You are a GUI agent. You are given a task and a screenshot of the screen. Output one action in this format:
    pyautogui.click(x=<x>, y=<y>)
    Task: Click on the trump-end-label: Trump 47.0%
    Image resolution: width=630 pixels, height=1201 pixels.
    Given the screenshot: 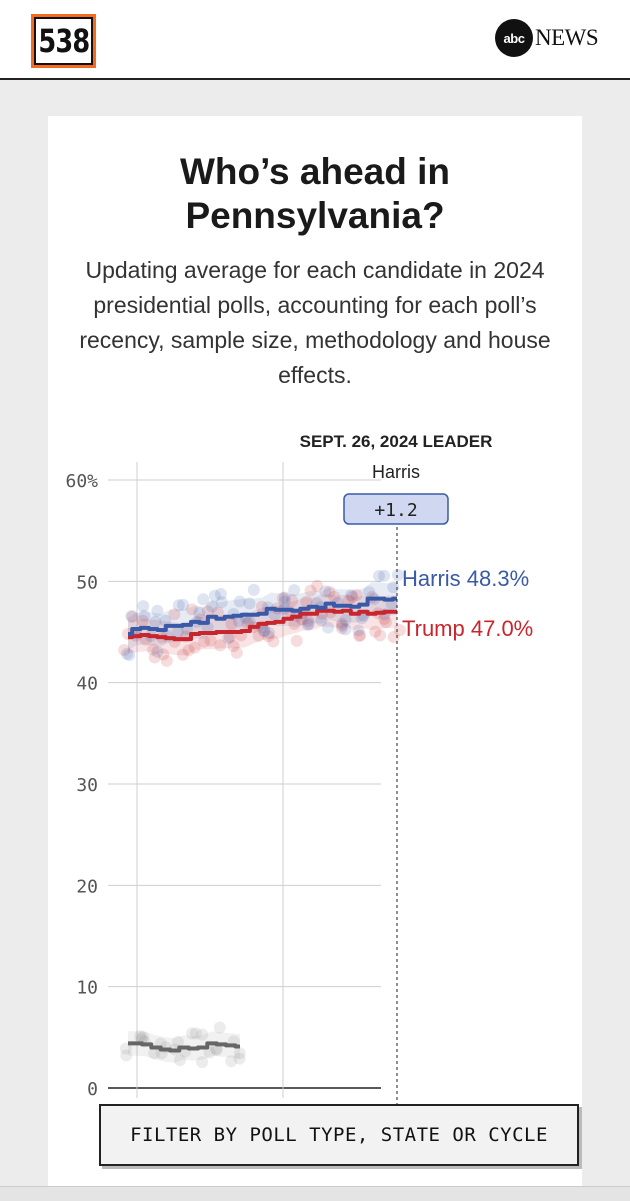 What is the action you would take?
    pyautogui.click(x=467, y=628)
    